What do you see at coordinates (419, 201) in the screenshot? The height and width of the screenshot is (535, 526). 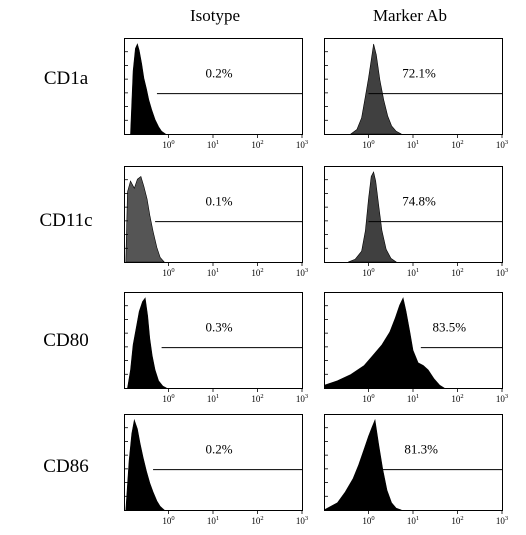 I see `gate-percent-label: 74.8%` at bounding box center [419, 201].